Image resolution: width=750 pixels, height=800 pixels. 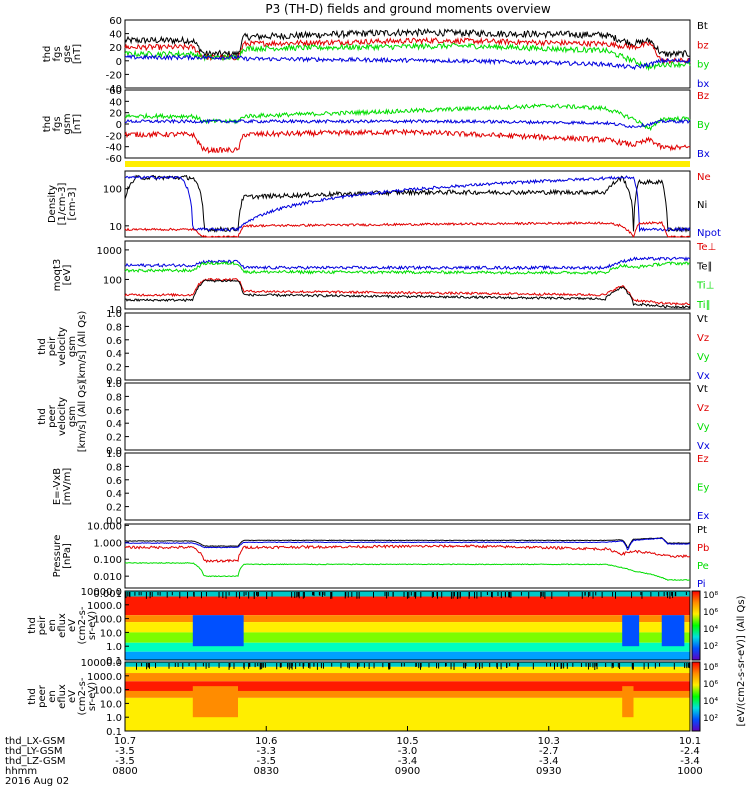 I want to click on y-tick-label: 0.8, so click(x=114, y=327).